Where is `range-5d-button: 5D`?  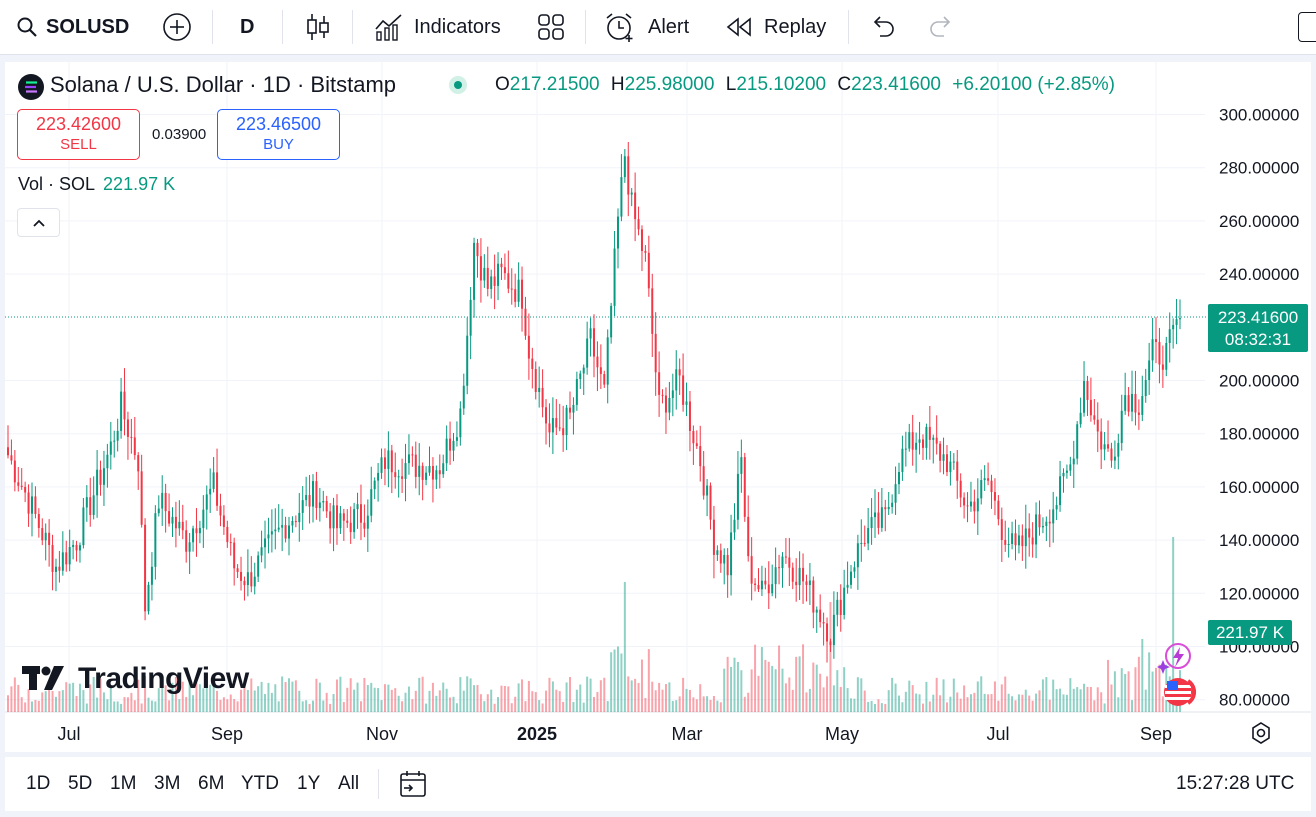
range-5d-button: 5D is located at coordinates (80, 783).